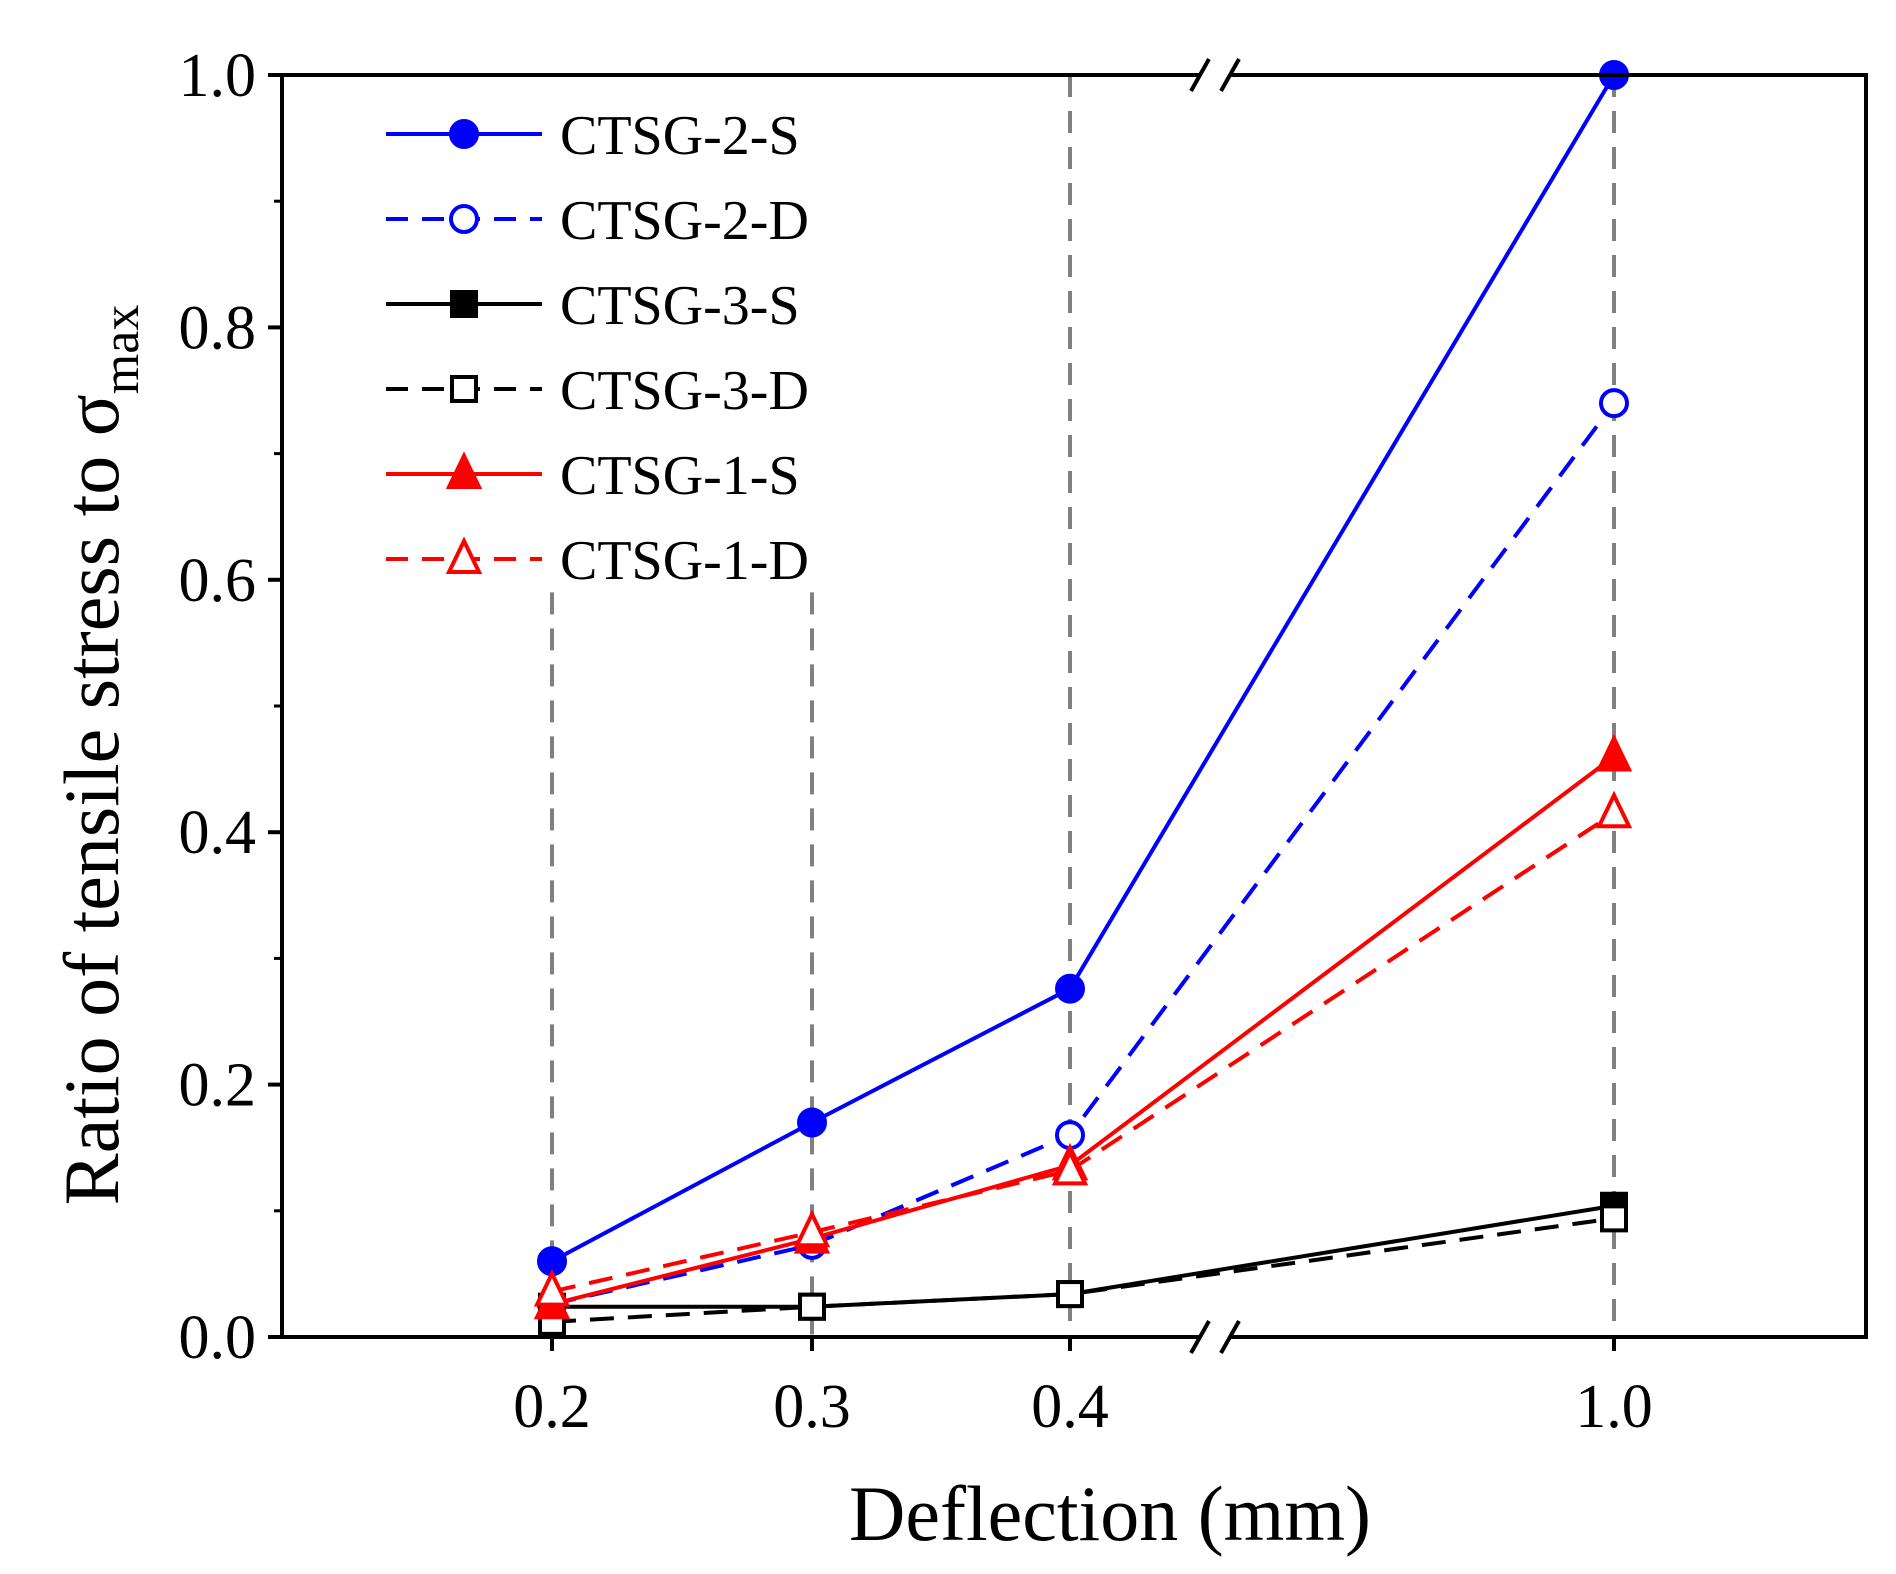 The width and height of the screenshot is (1896, 1574). Describe the element at coordinates (1614, 809) in the screenshot. I see `data-point-CTSG-1-D-1.0` at that location.